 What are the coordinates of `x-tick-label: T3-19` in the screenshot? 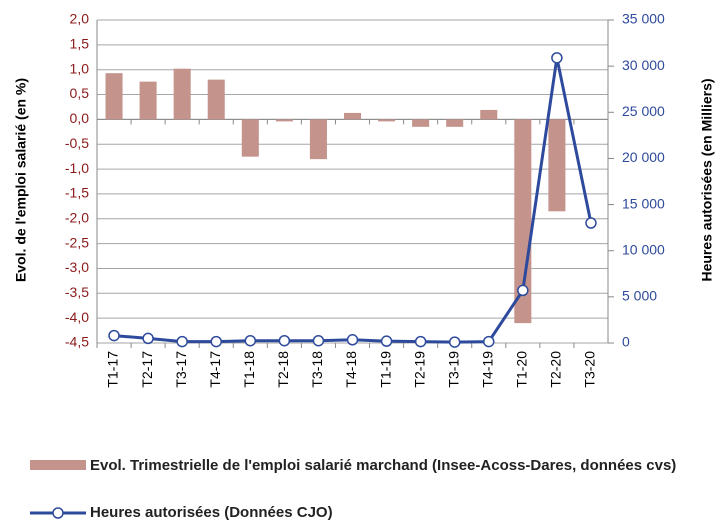 It's located at (453, 369).